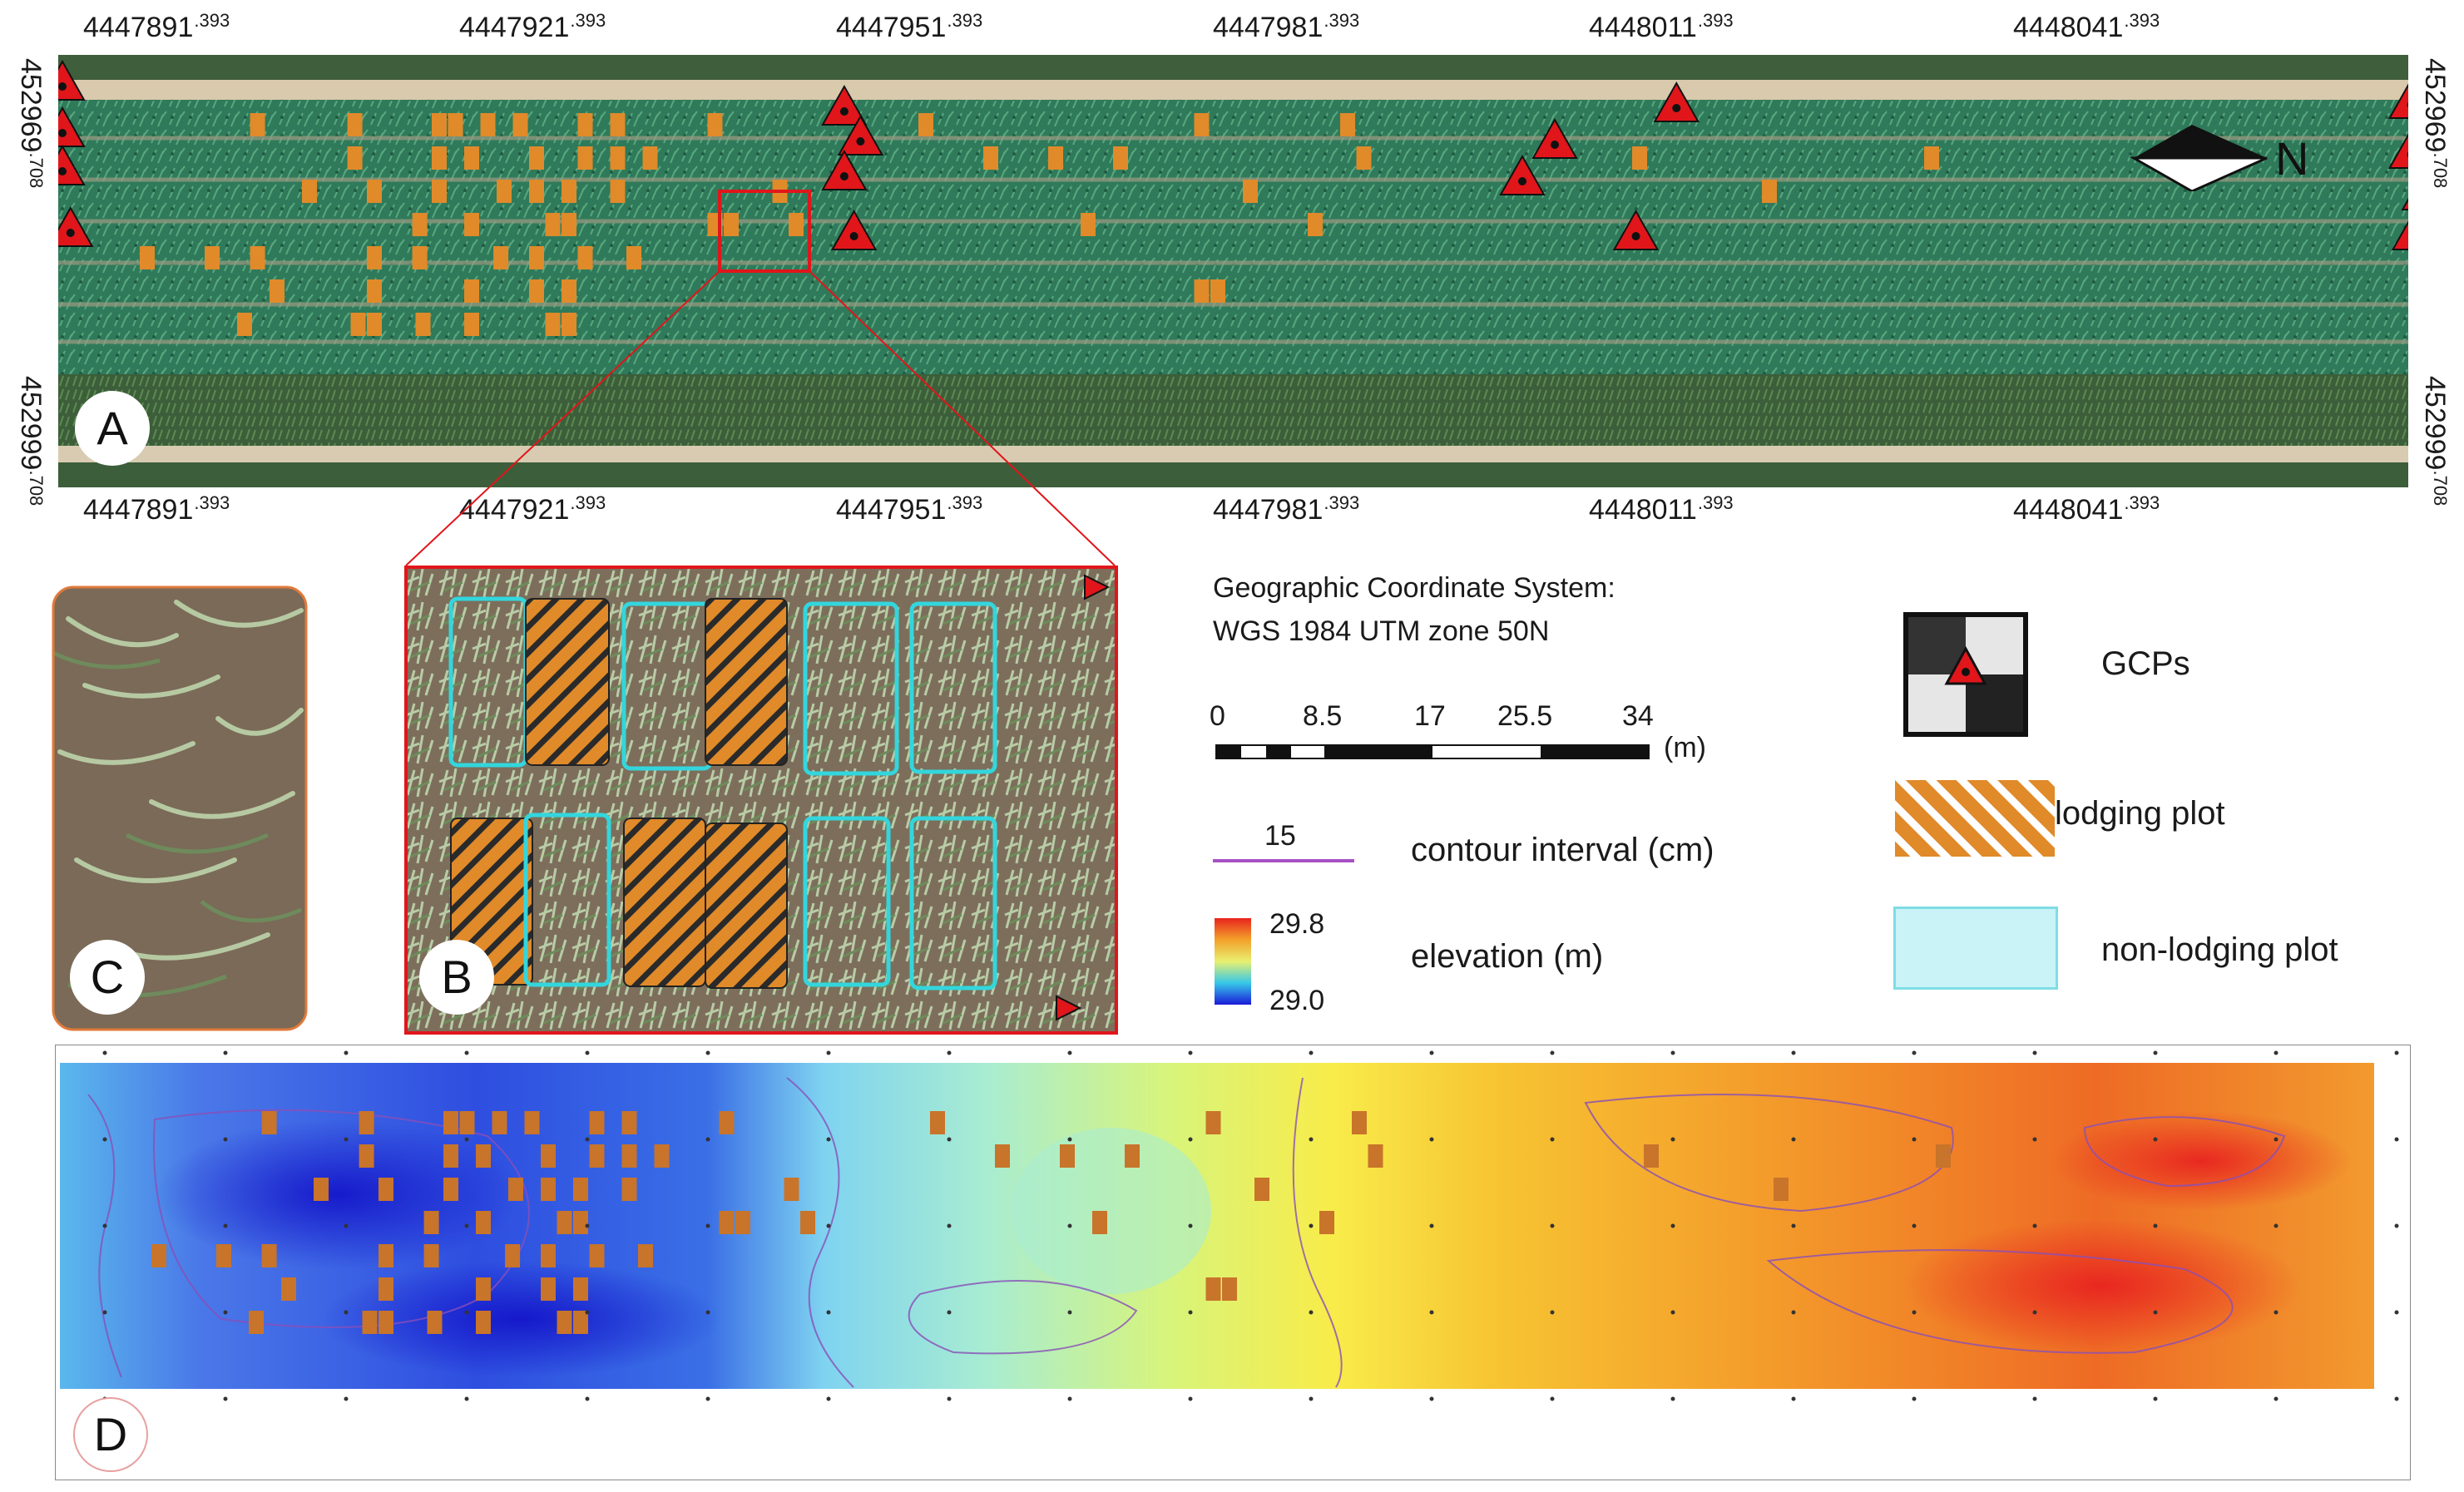 The width and height of the screenshot is (2464, 1492). Describe the element at coordinates (1507, 956) in the screenshot. I see `elevation-label: elevation (m)` at that location.